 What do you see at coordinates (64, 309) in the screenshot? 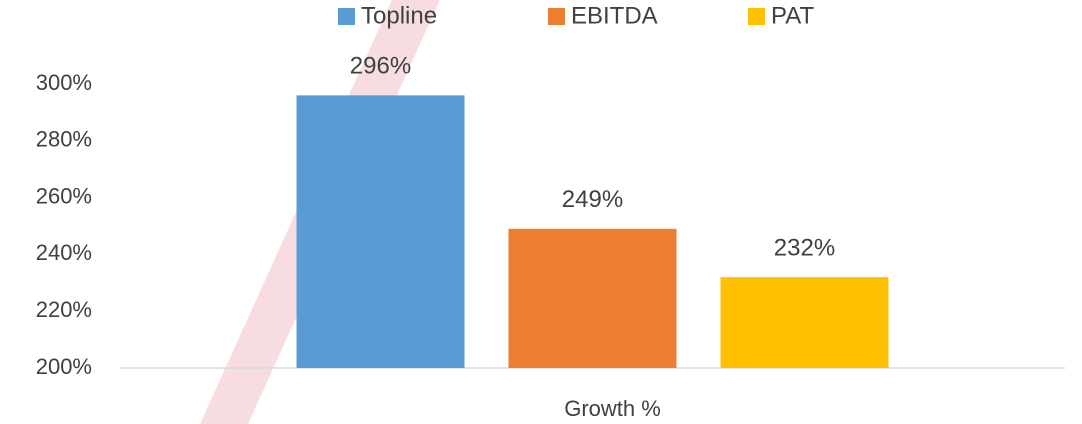
I see `y-tick-label: 220%` at bounding box center [64, 309].